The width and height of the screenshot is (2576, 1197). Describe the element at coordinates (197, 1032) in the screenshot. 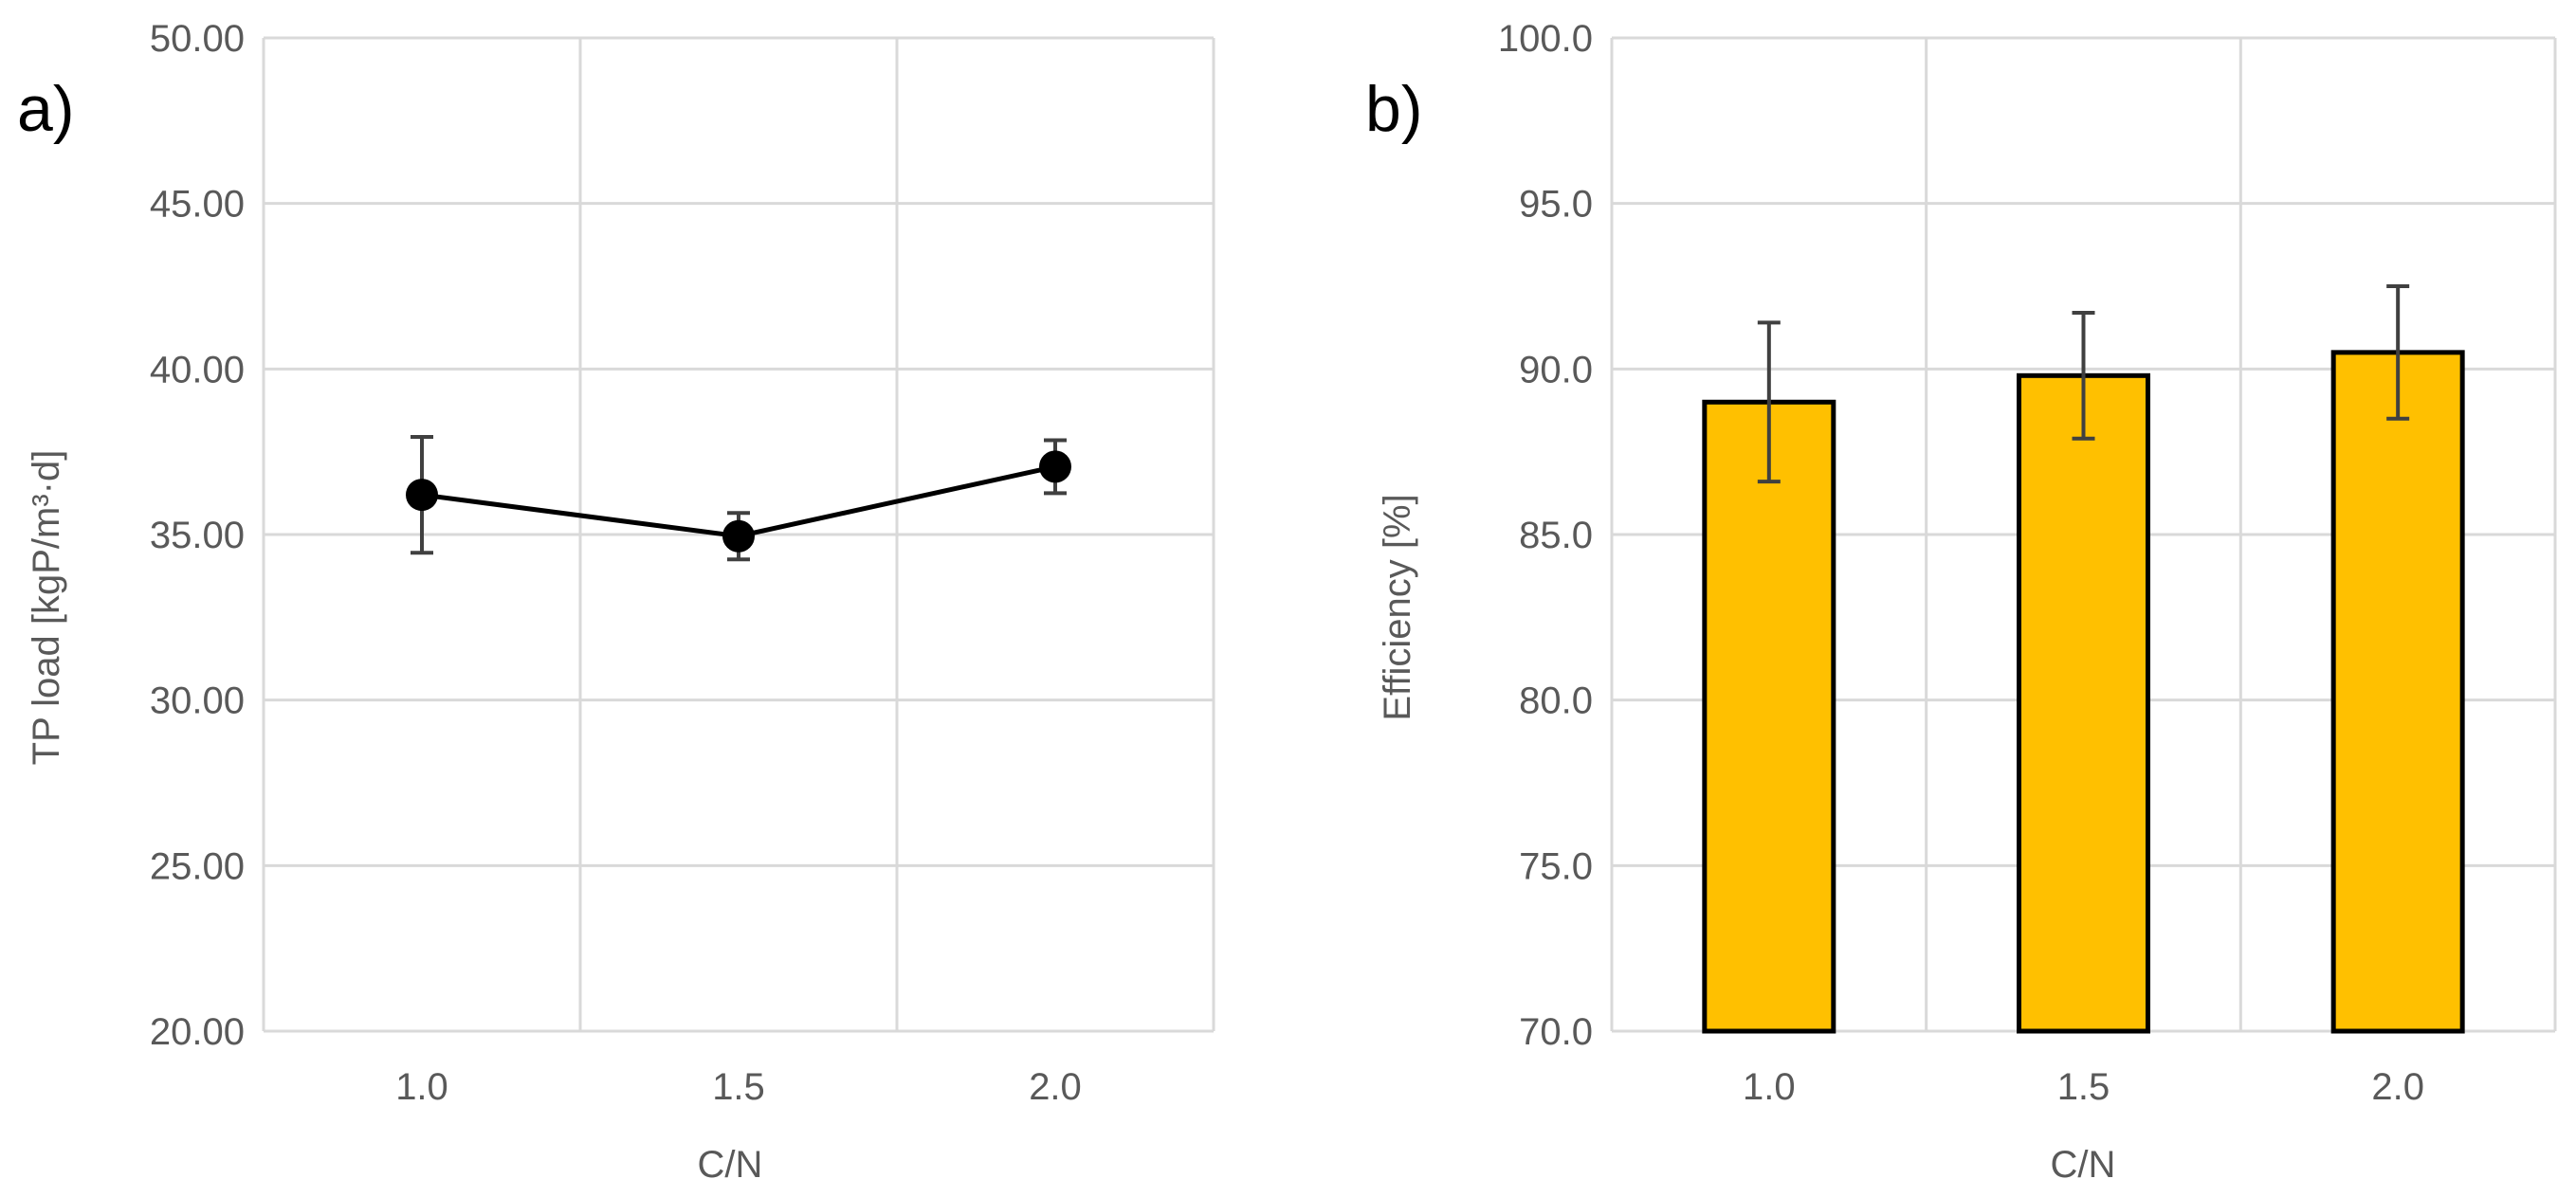

I see `y-tick-label: 20.00` at that location.